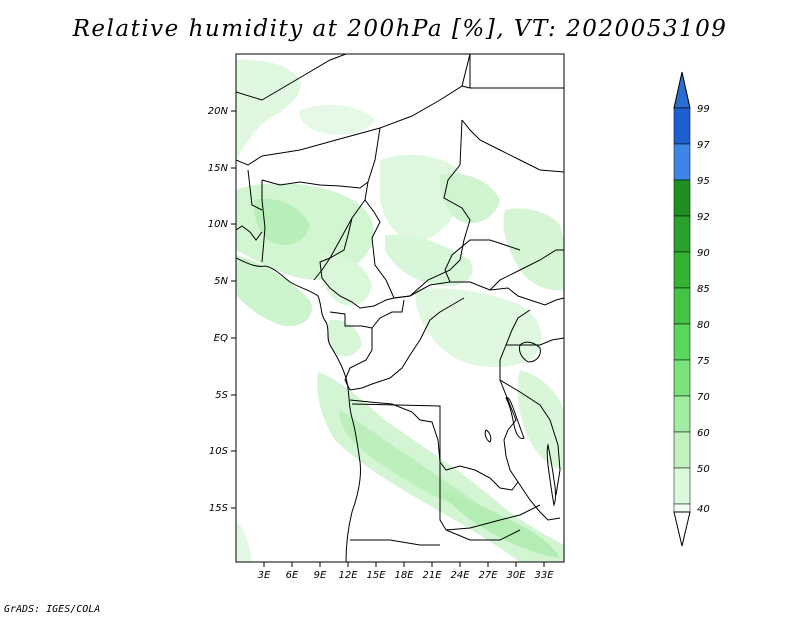 The width and height of the screenshot is (800, 618). What do you see at coordinates (504, 434) in the screenshot?
I see `east-africa-border` at bounding box center [504, 434].